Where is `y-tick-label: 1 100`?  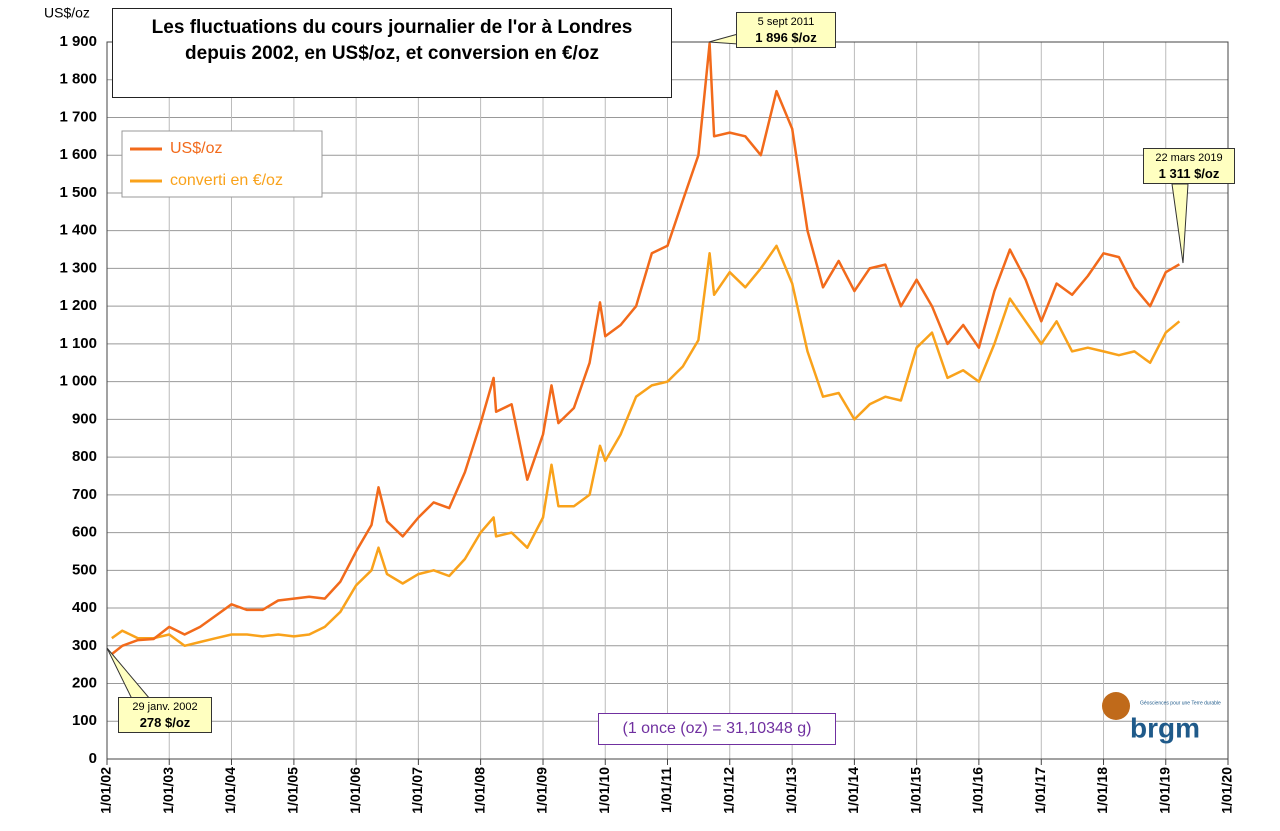 y-tick-label: 1 100 is located at coordinates (78, 343).